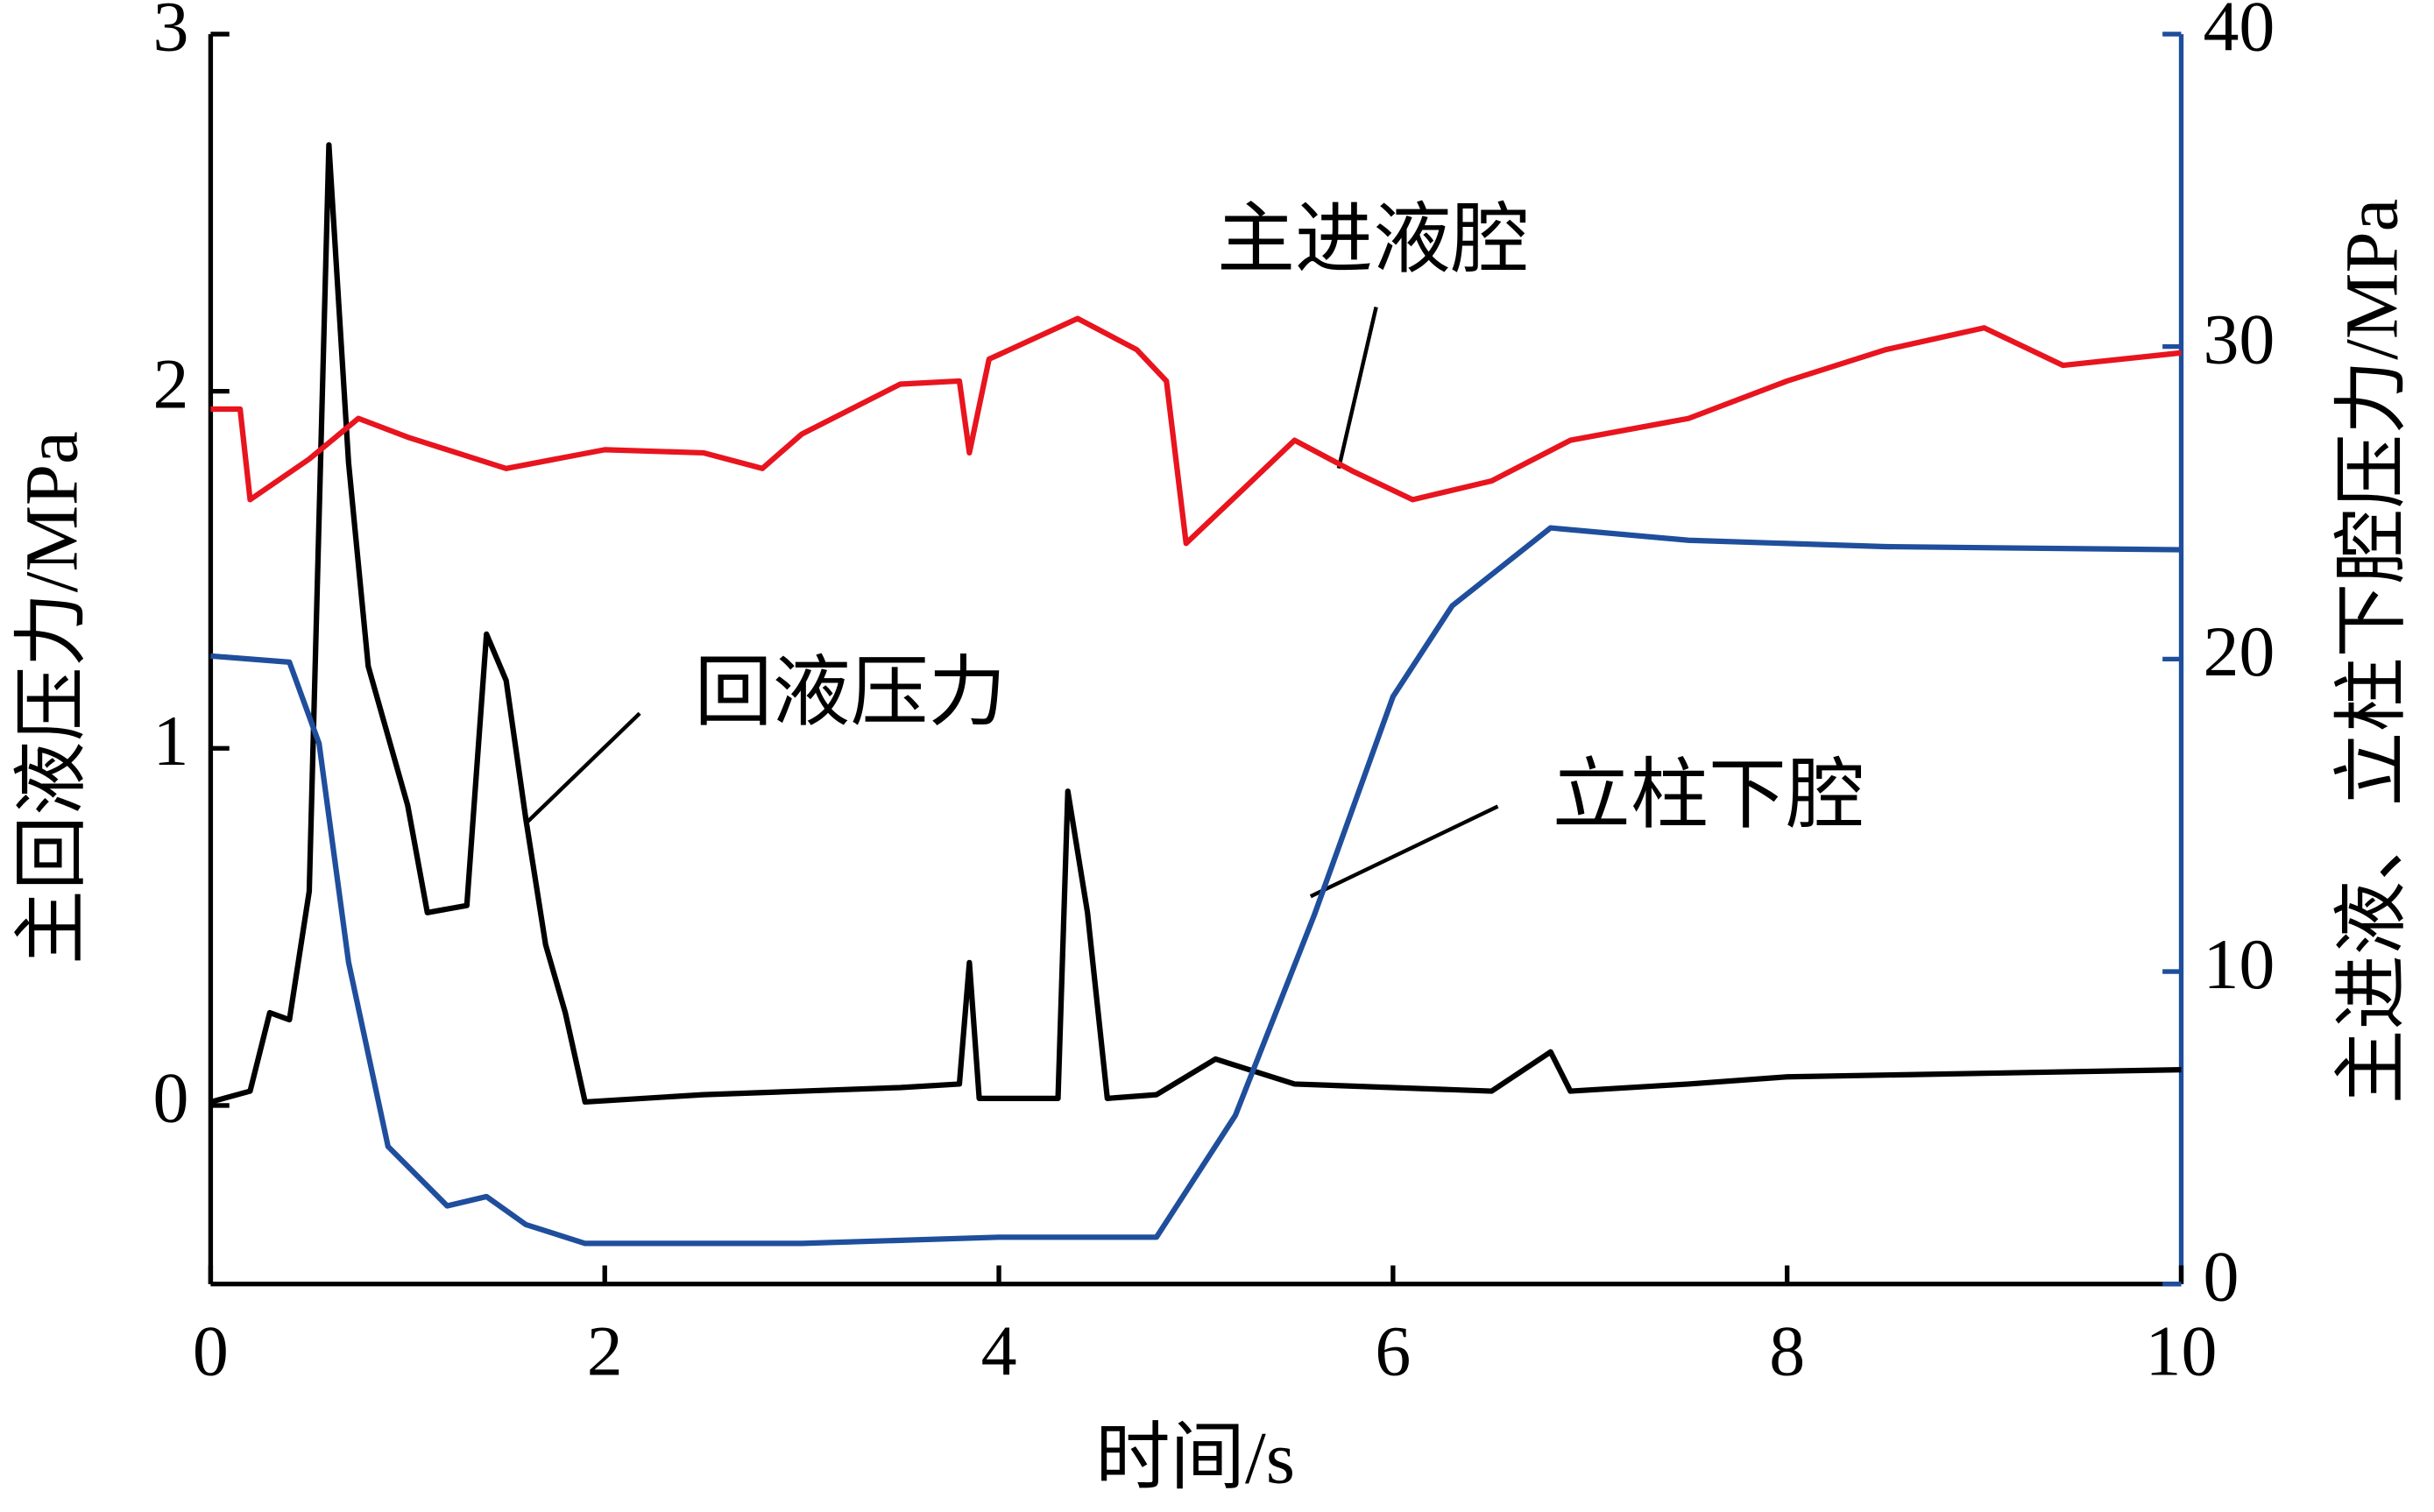  I want to click on y2-tick-label: 40, so click(2239, 34).